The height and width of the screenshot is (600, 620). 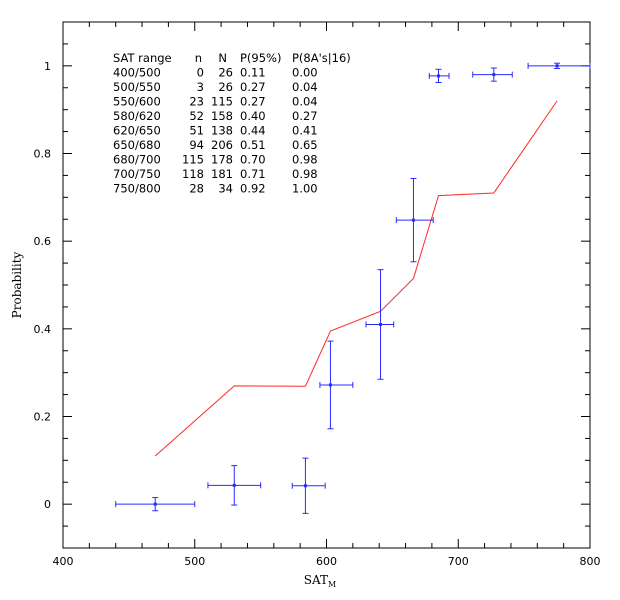 I want to click on table-row: 550/600 23 115 0.27 0.04, so click(x=215, y=102).